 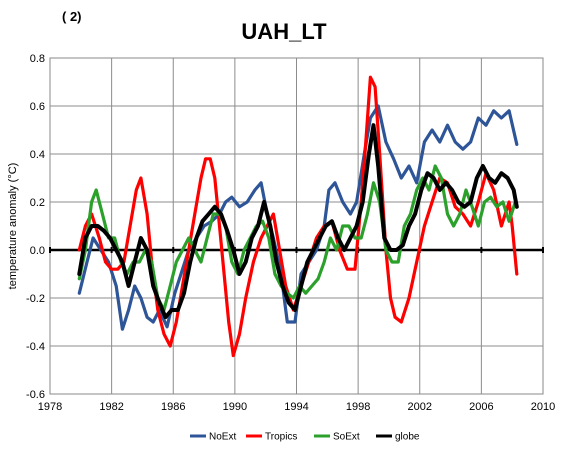 What do you see at coordinates (173, 407) in the screenshot?
I see `x-tick-label: 1986` at bounding box center [173, 407].